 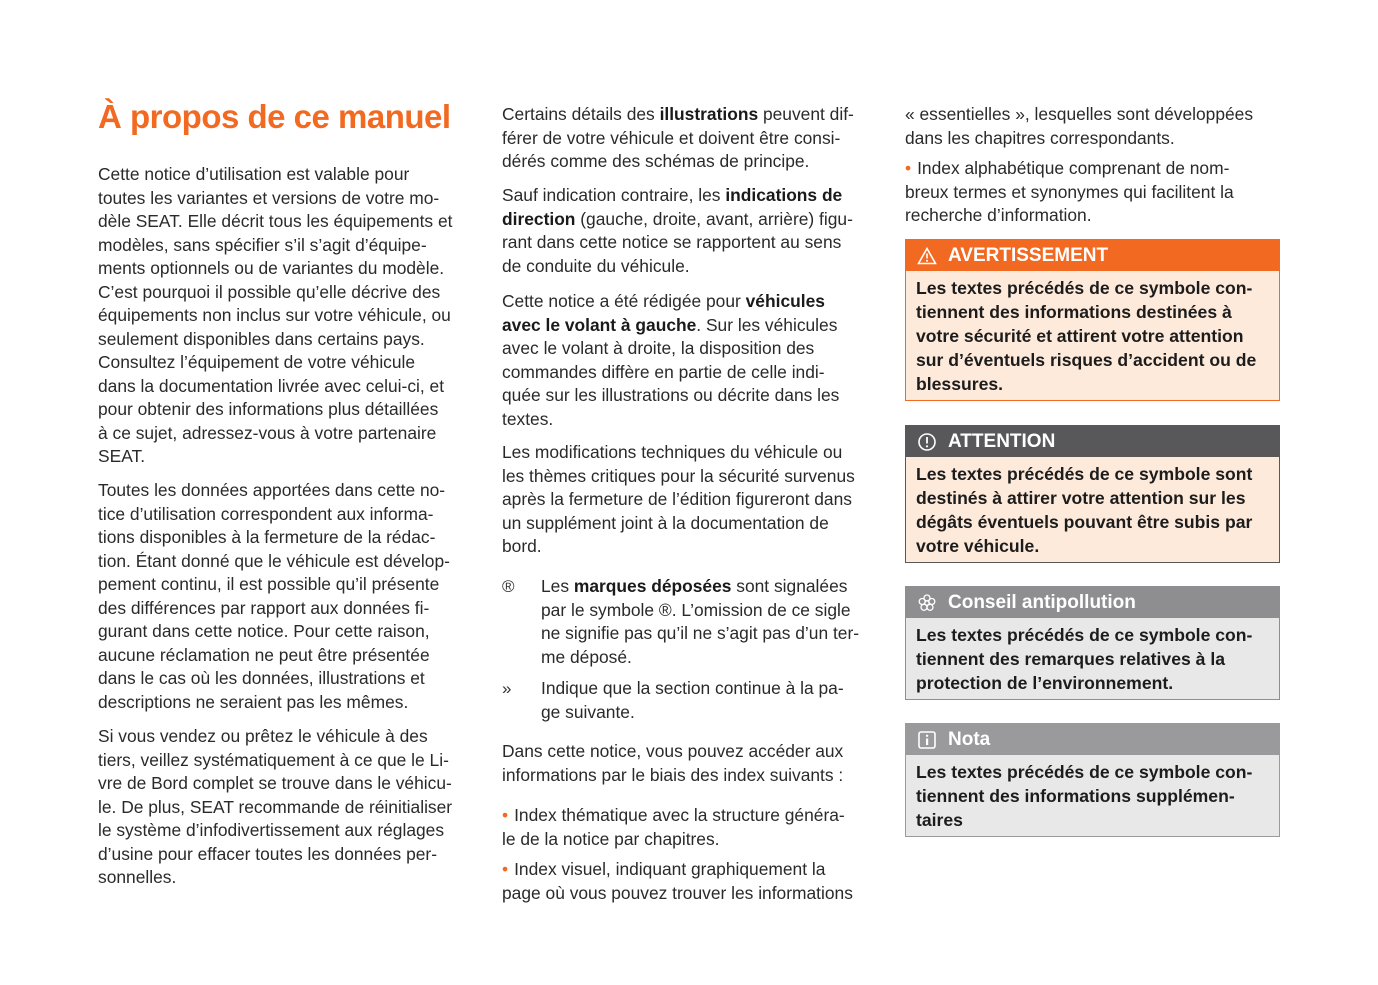 What do you see at coordinates (522, 546) in the screenshot?
I see `text-line: bord.` at bounding box center [522, 546].